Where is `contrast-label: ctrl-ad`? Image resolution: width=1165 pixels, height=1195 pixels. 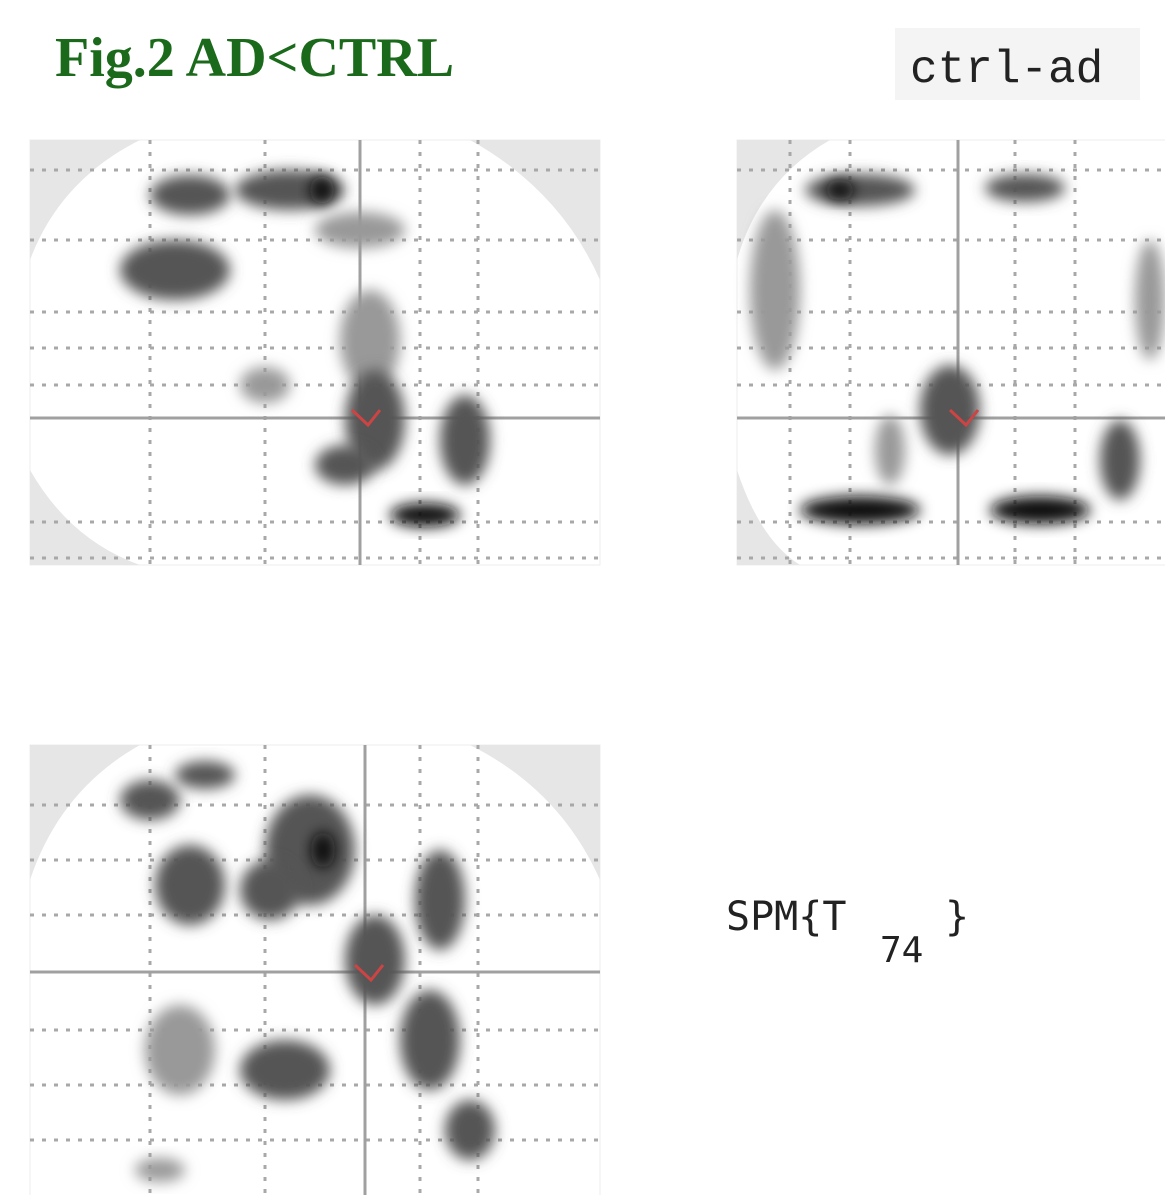
contrast-label: ctrl-ad is located at coordinates (1006, 70).